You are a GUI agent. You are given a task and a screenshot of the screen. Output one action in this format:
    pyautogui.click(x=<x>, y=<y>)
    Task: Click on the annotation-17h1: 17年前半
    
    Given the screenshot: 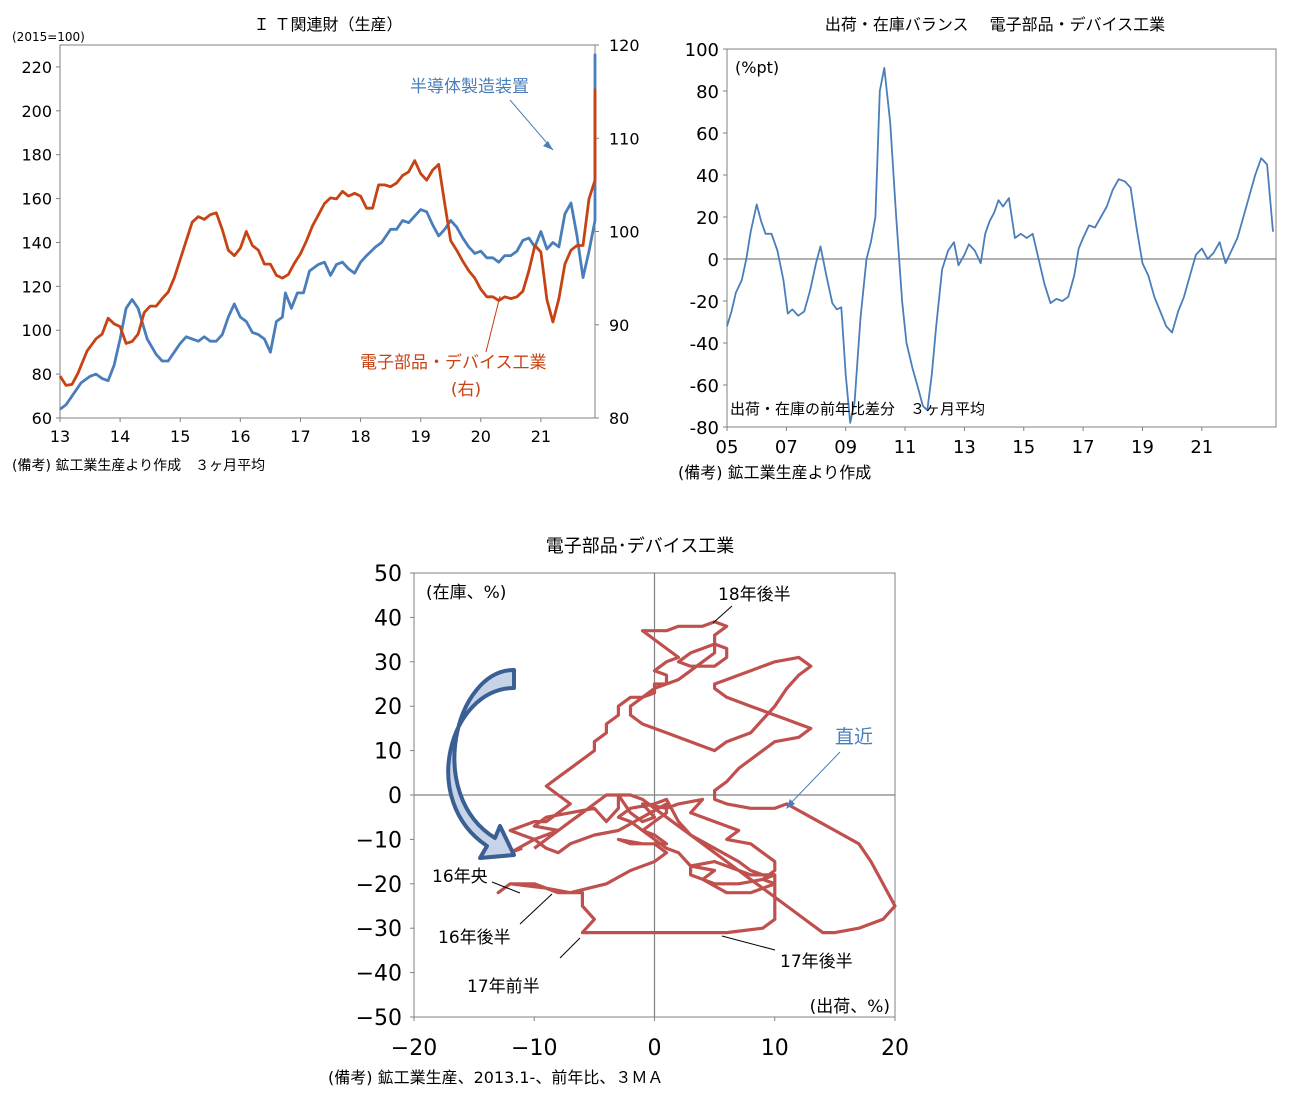 What is the action you would take?
    pyautogui.click(x=503, y=987)
    